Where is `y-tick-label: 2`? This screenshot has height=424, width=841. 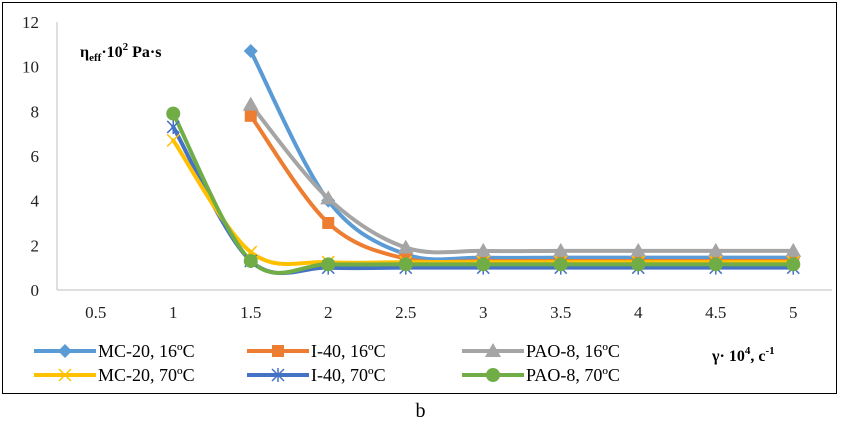 y-tick-label: 2 is located at coordinates (35, 245).